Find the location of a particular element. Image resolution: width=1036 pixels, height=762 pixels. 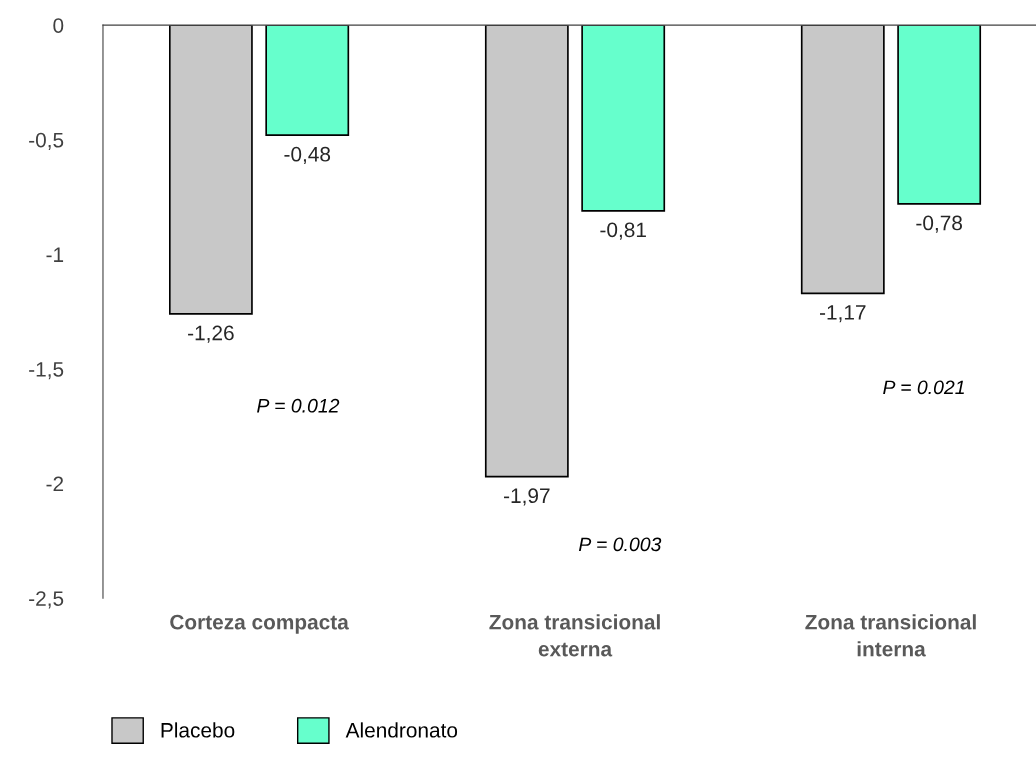

y-tick-label: -1 is located at coordinates (55, 254).